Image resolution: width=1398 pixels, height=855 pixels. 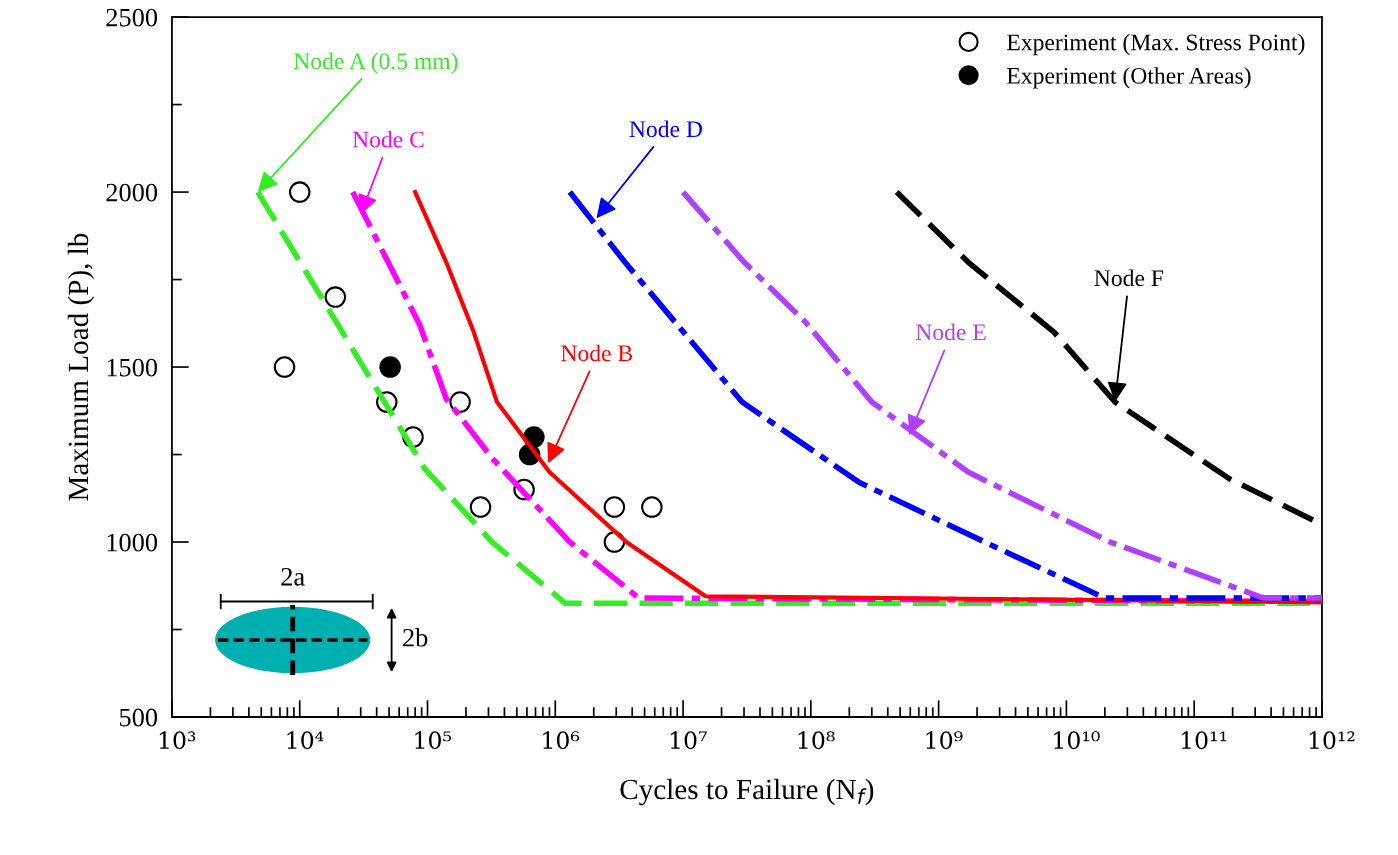 I want to click on x-tick-label: 10¹⁰, so click(x=1077, y=740).